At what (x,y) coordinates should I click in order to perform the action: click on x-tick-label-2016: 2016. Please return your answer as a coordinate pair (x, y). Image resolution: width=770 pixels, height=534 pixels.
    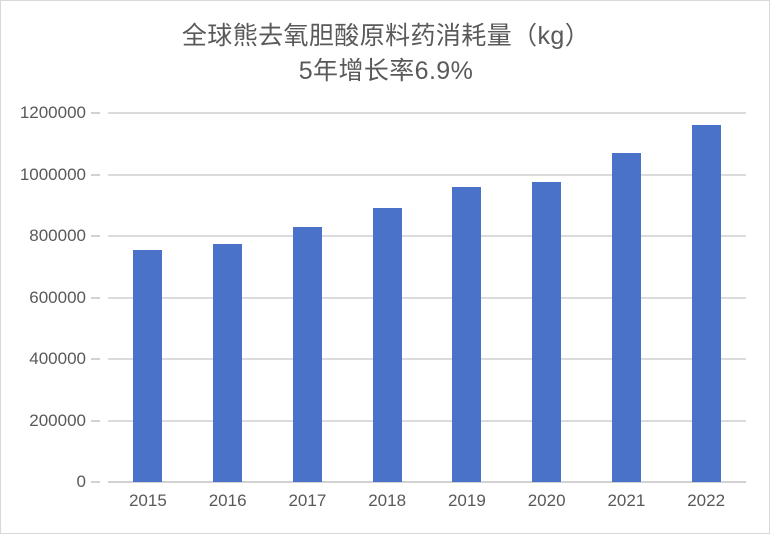
    Looking at the image, I should click on (227, 500).